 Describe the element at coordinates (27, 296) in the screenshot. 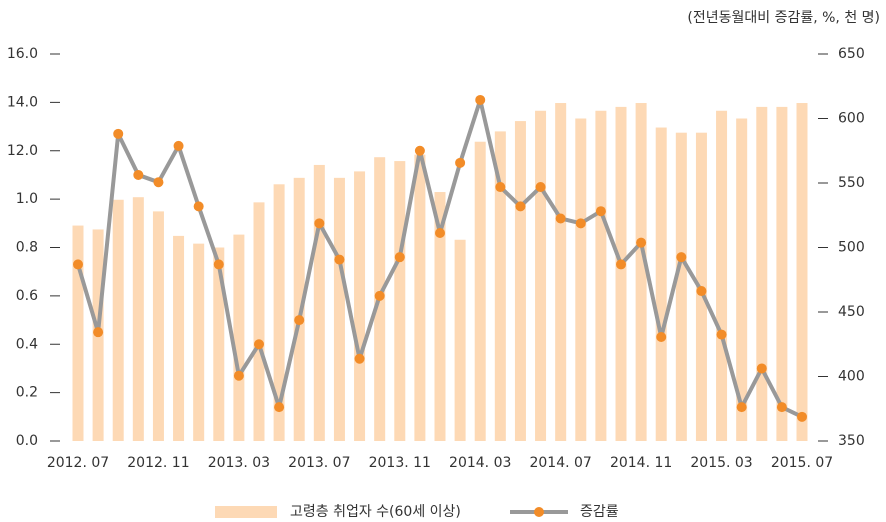

I see `y-tick-label: 0.6` at that location.